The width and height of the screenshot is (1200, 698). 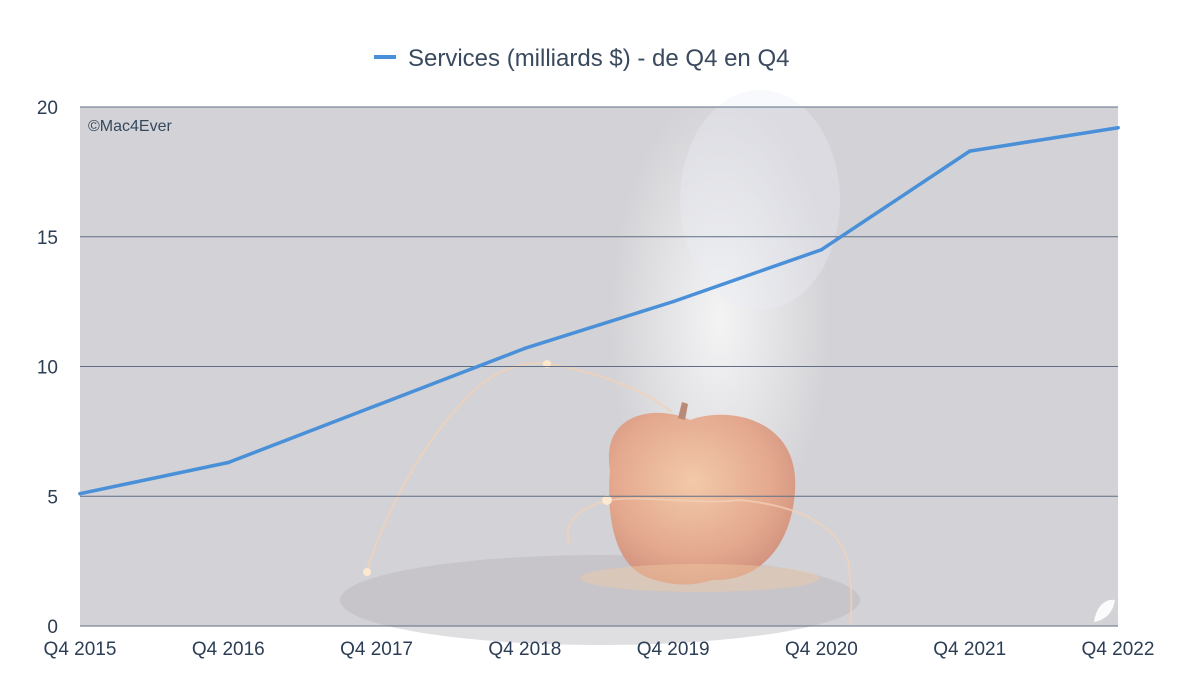 I want to click on x-tick-label: Q4 2022, so click(x=1118, y=649).